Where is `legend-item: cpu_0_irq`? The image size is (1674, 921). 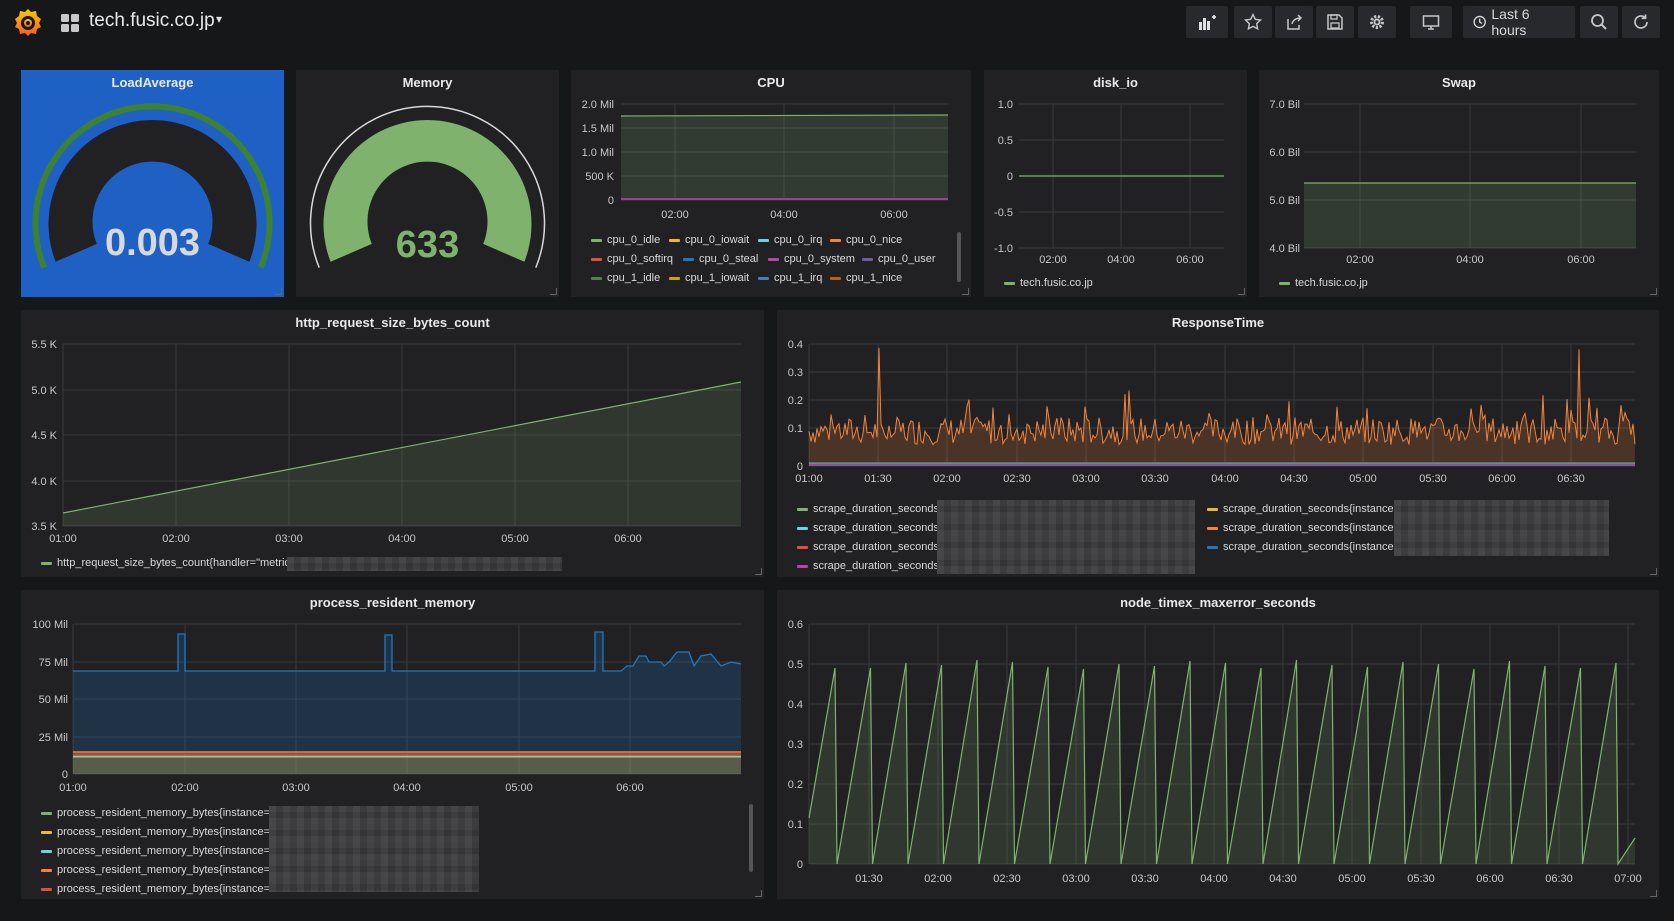 legend-item: cpu_0_irq is located at coordinates (790, 240).